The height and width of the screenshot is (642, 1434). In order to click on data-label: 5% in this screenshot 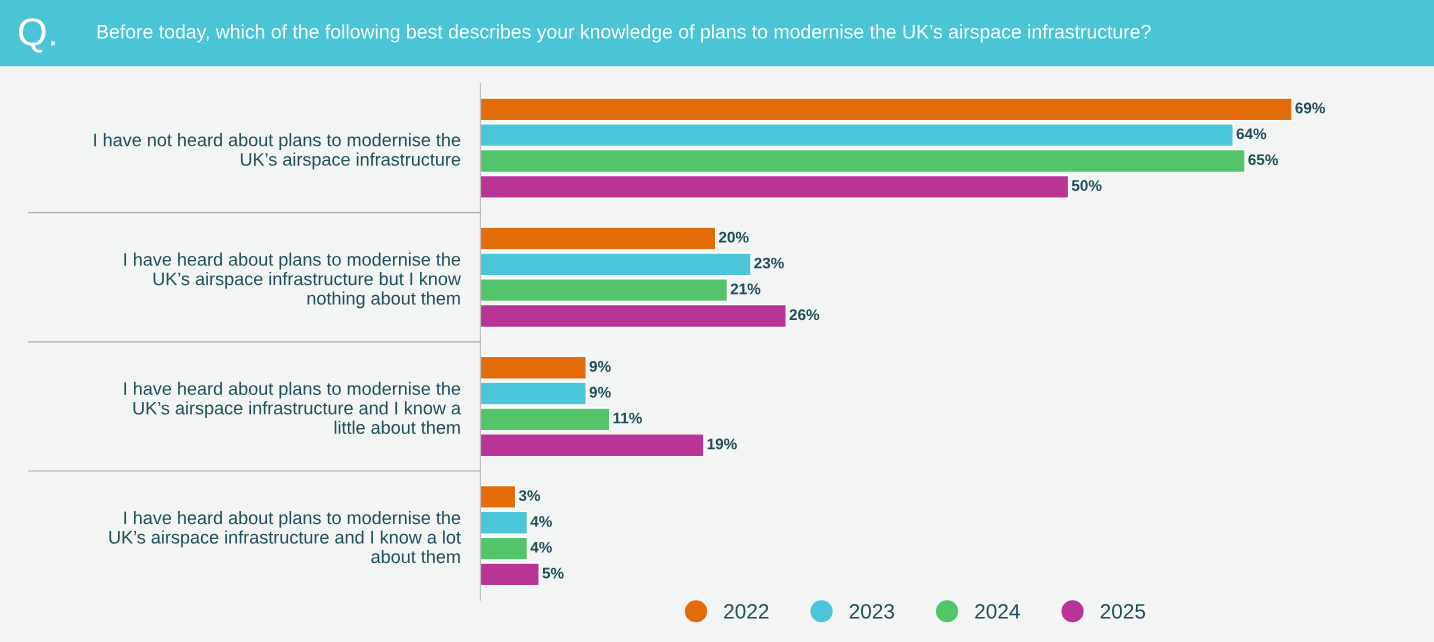, I will do `click(553, 573)`.